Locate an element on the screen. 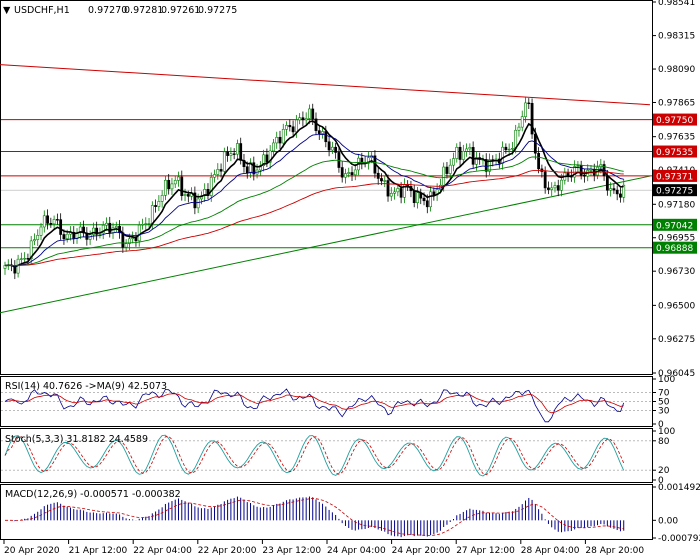 The image size is (700, 560). x-tick-label: 28 Apr 04:00 is located at coordinates (550, 551).